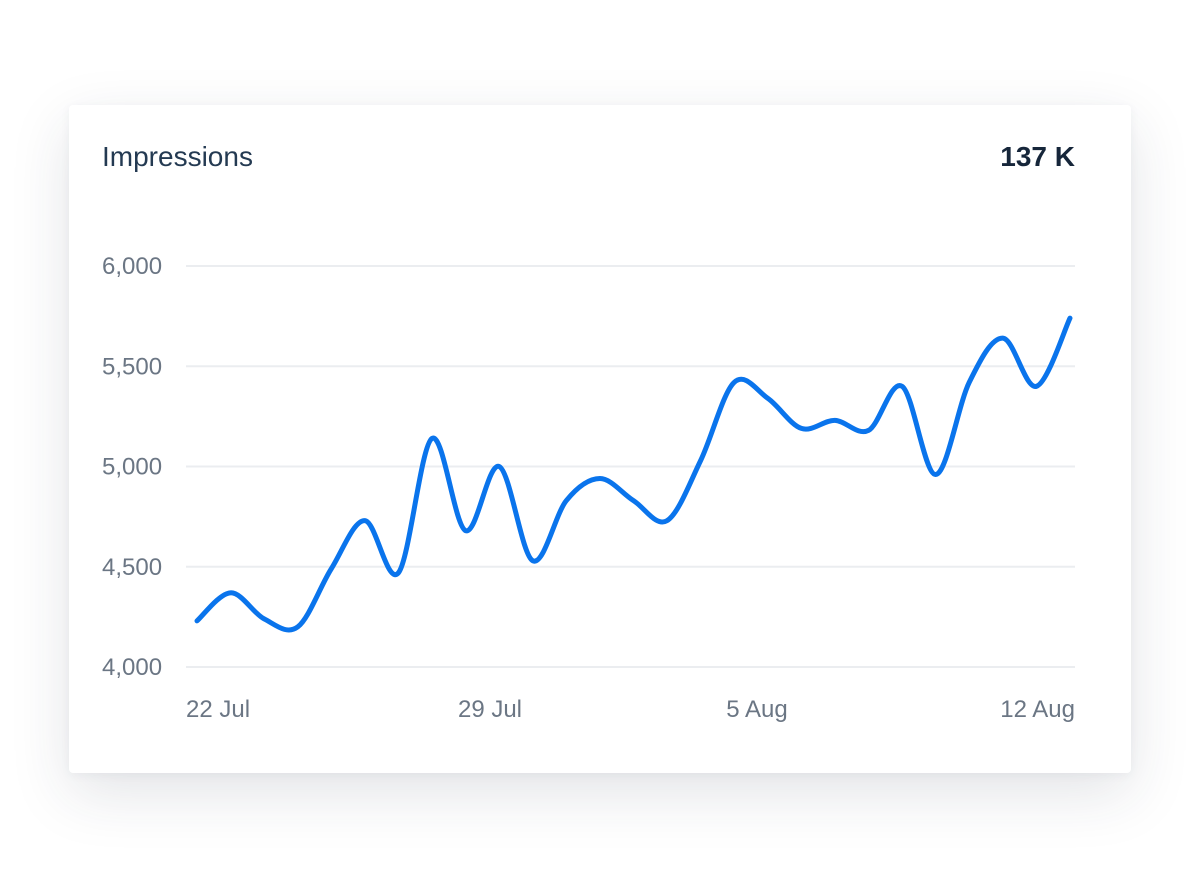 The image size is (1200, 880). I want to click on card-title: Impressions, so click(177, 156).